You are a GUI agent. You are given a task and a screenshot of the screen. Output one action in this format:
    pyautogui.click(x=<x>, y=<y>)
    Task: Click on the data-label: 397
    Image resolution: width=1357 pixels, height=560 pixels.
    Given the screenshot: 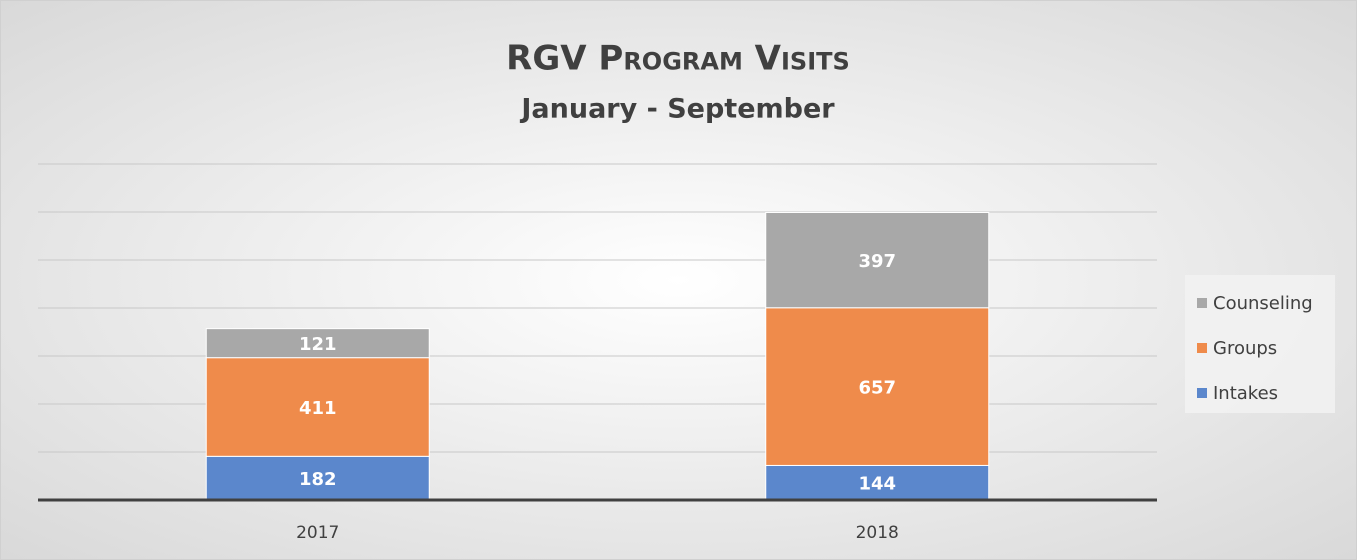 What is the action you would take?
    pyautogui.click(x=877, y=261)
    